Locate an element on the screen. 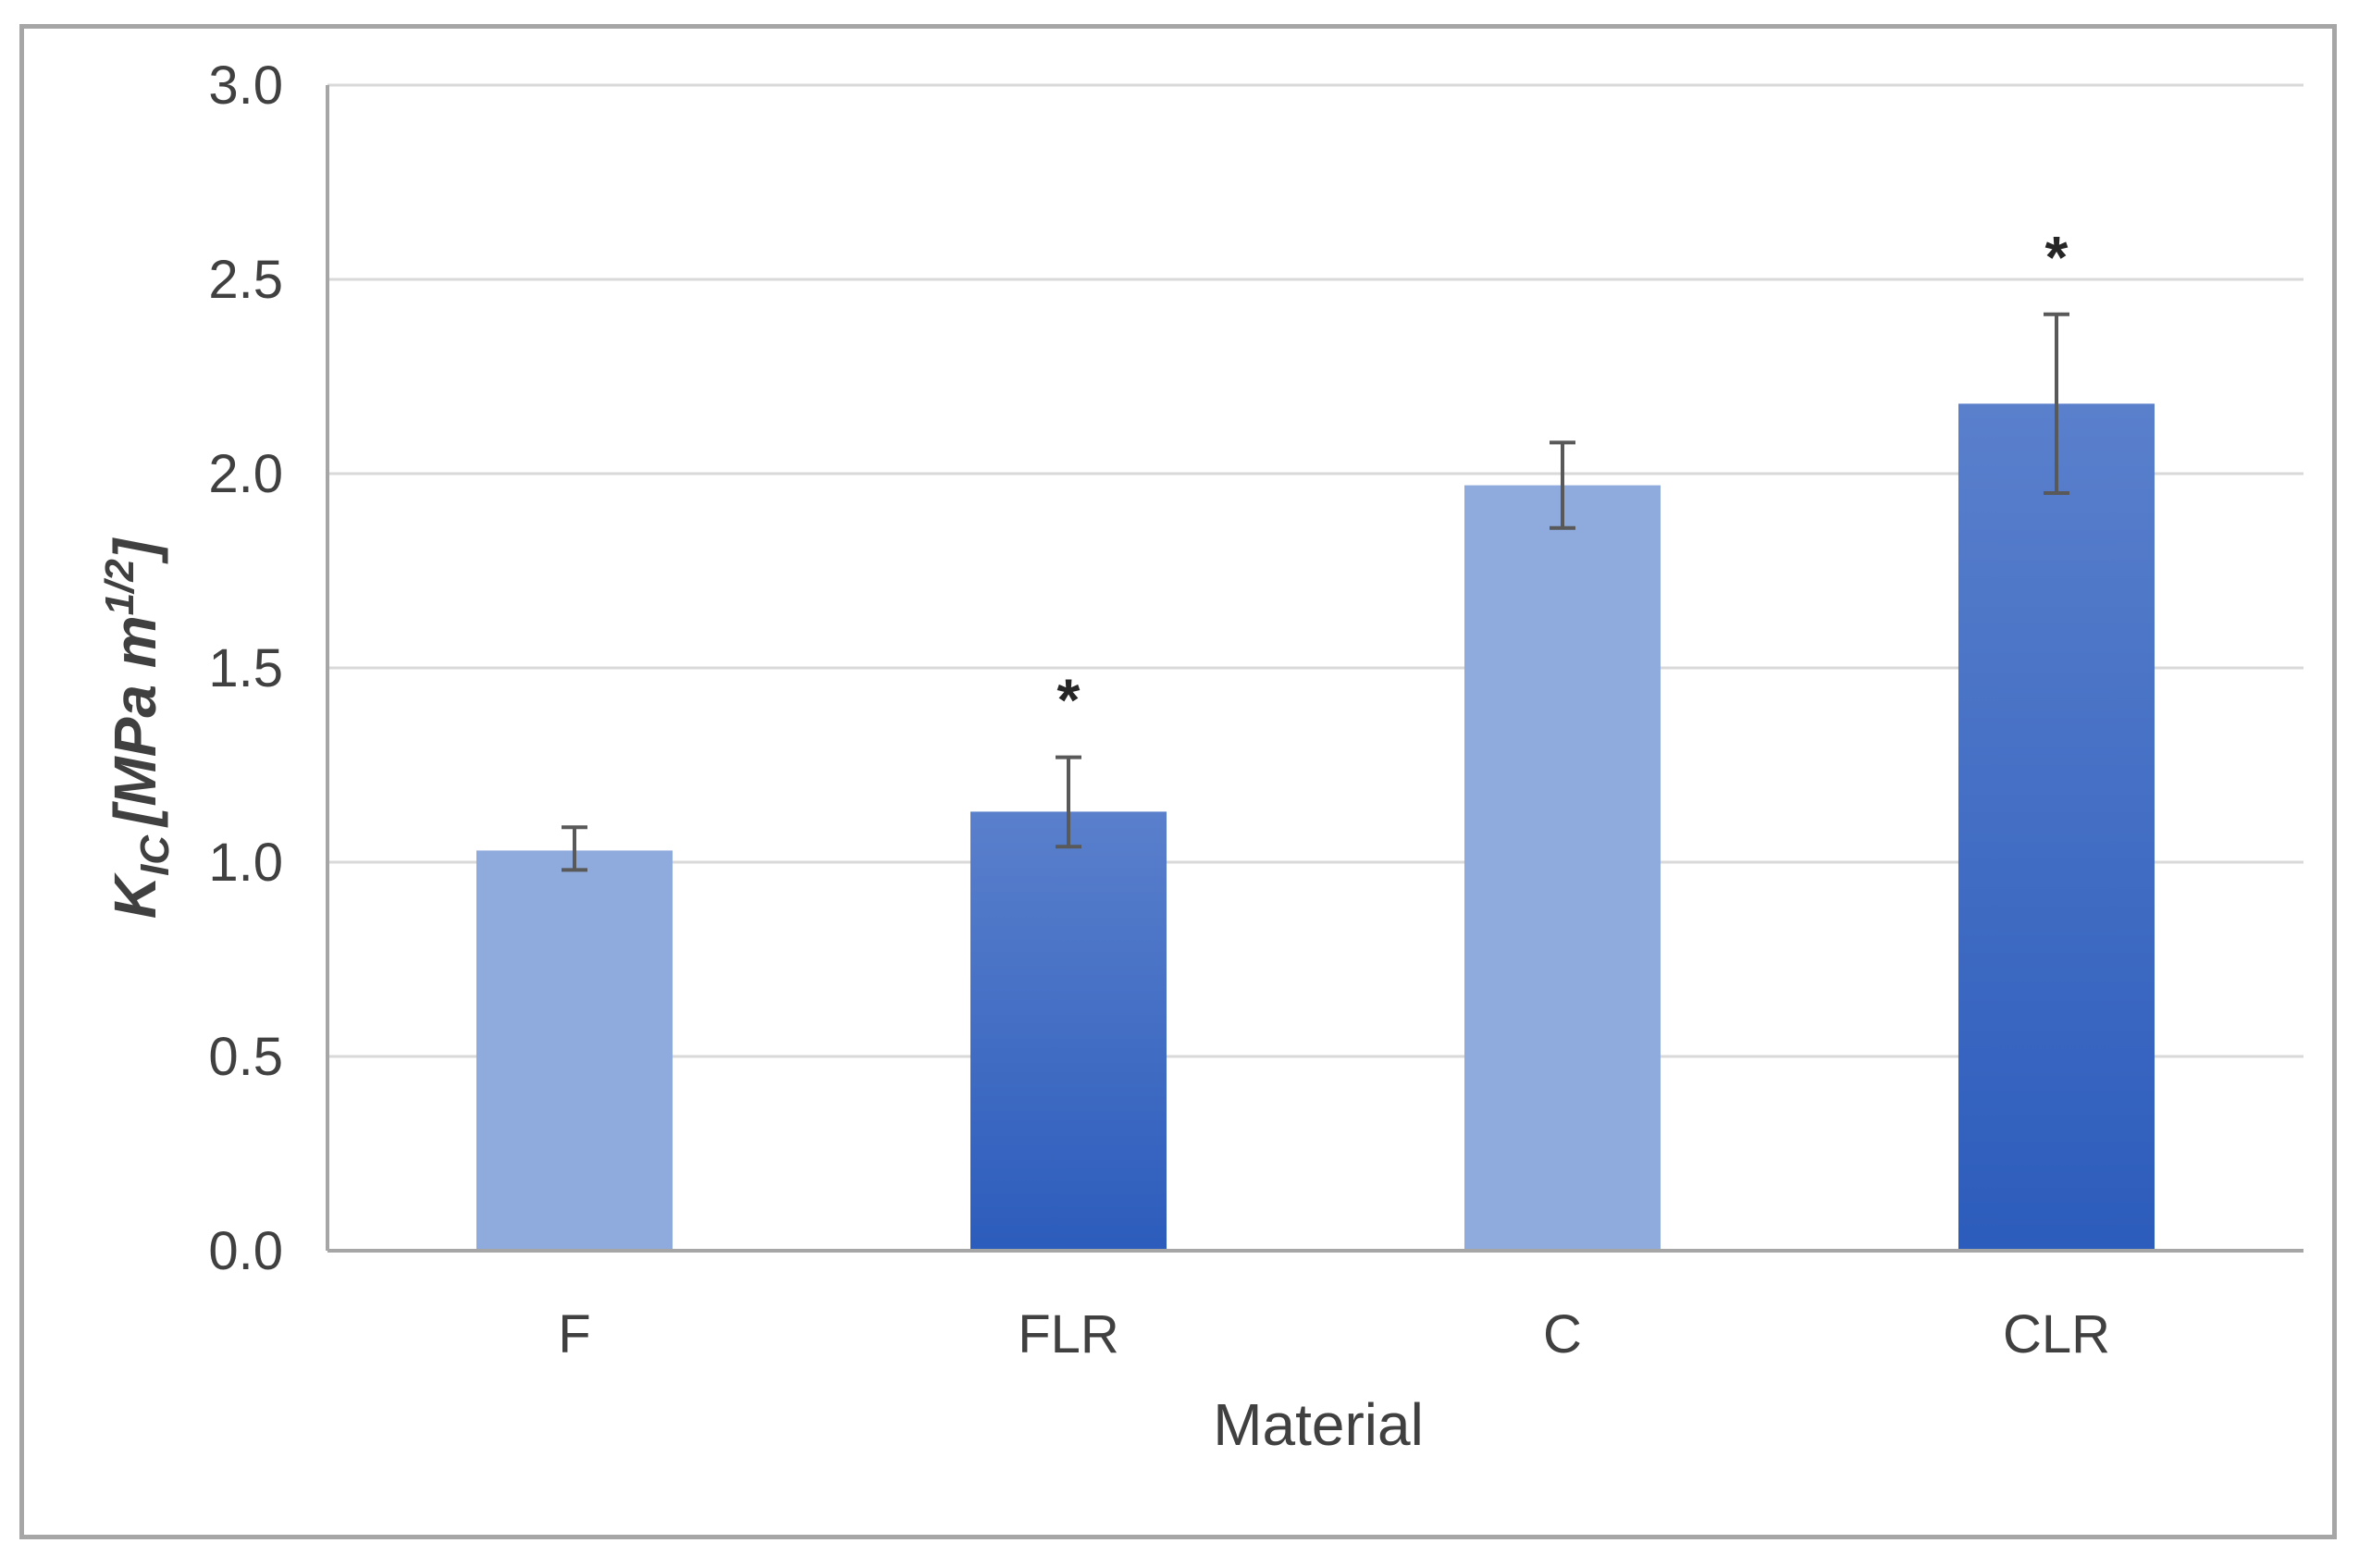 The width and height of the screenshot is (2359, 1568). y-axis-title: KIC[MPa m1/2] is located at coordinates (137, 728).